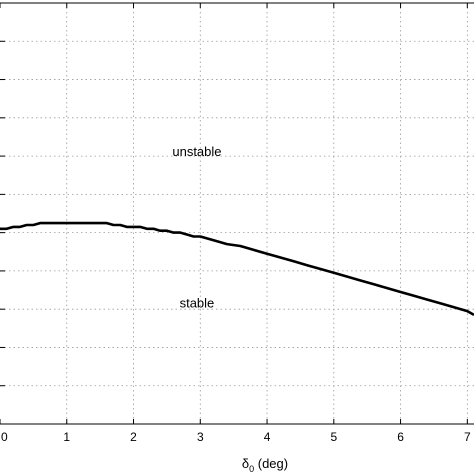  I want to click on annotations: unstable stable, so click(196, 227).